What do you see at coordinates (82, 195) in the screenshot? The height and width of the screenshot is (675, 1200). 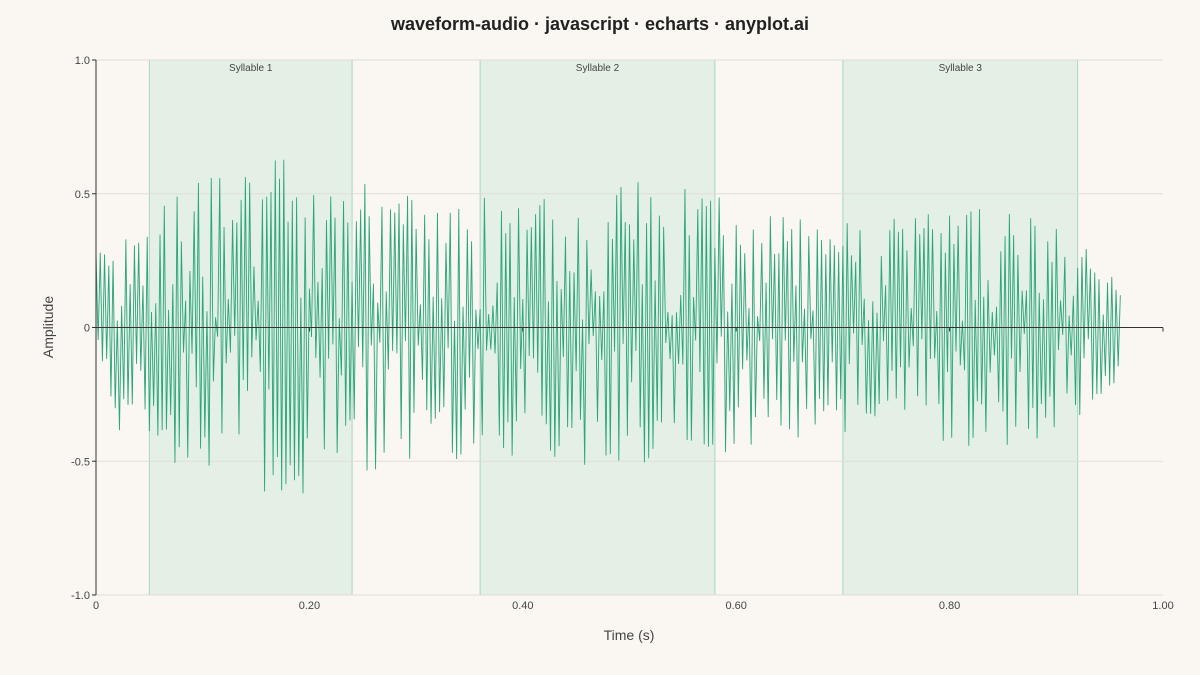 I see `y-tick-label: 0.5` at bounding box center [82, 195].